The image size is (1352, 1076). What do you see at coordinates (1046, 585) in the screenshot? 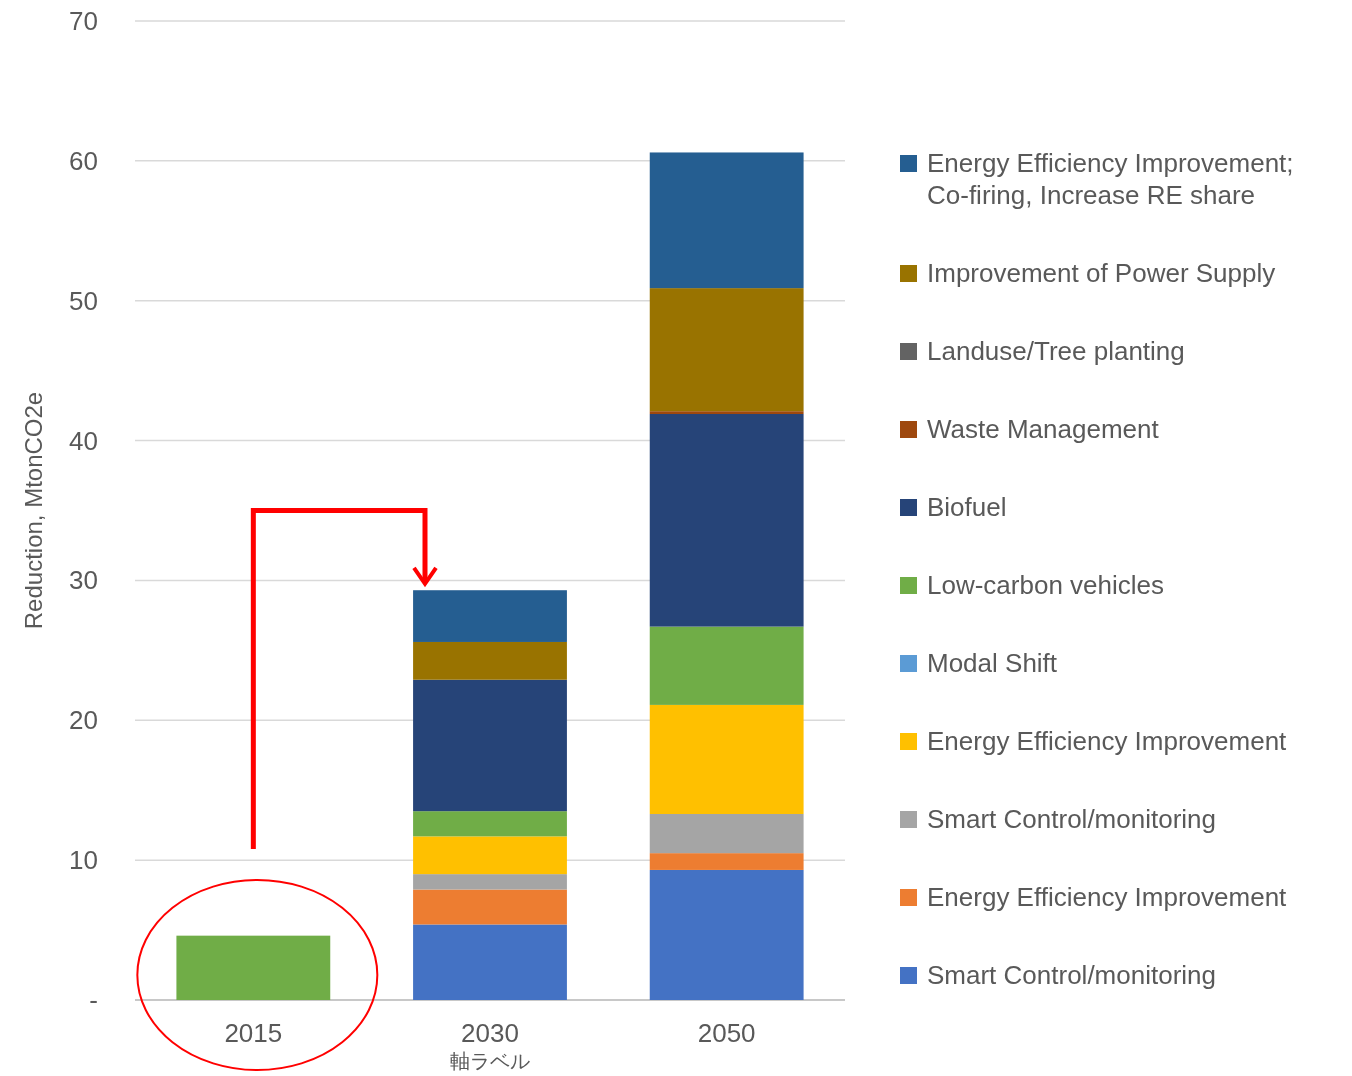
I see `legend-label: Low-carbon vehicles` at bounding box center [1046, 585].